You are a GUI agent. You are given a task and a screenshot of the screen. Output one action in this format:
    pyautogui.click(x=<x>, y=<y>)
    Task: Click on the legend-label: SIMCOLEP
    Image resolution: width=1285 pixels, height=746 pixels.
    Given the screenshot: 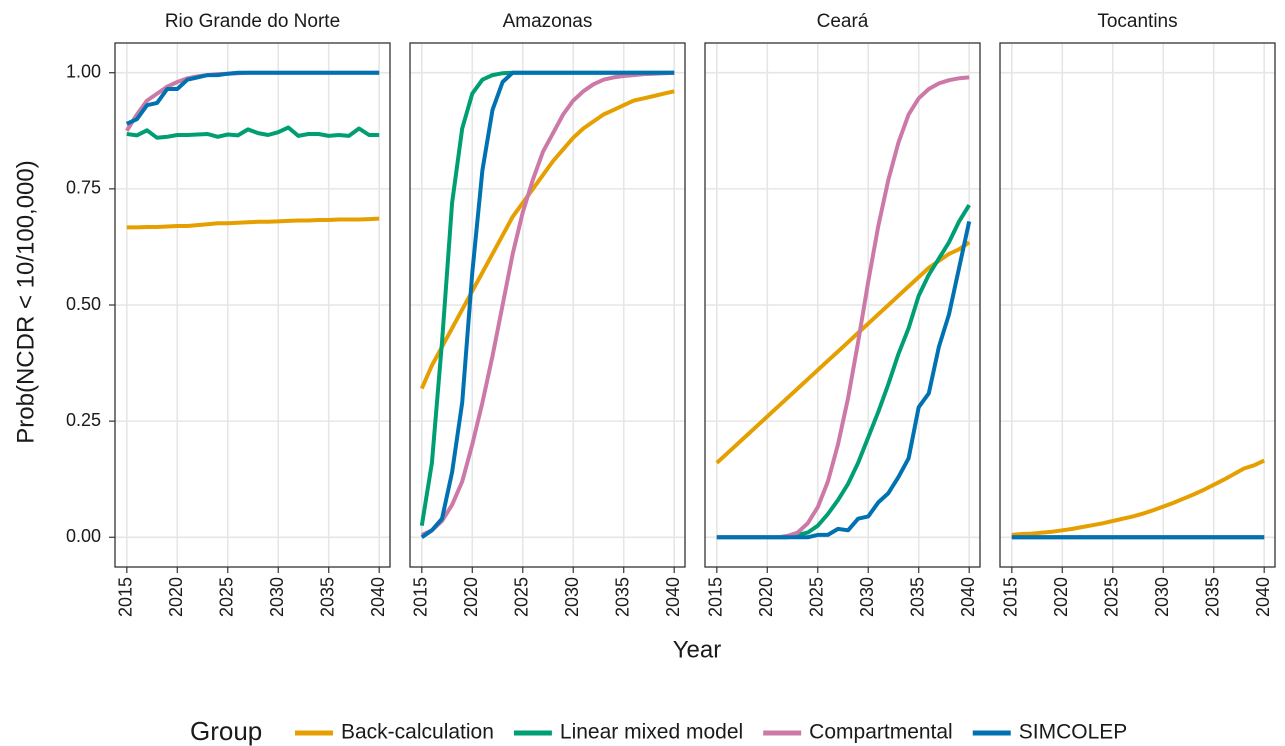 What is the action you would take?
    pyautogui.click(x=1073, y=732)
    